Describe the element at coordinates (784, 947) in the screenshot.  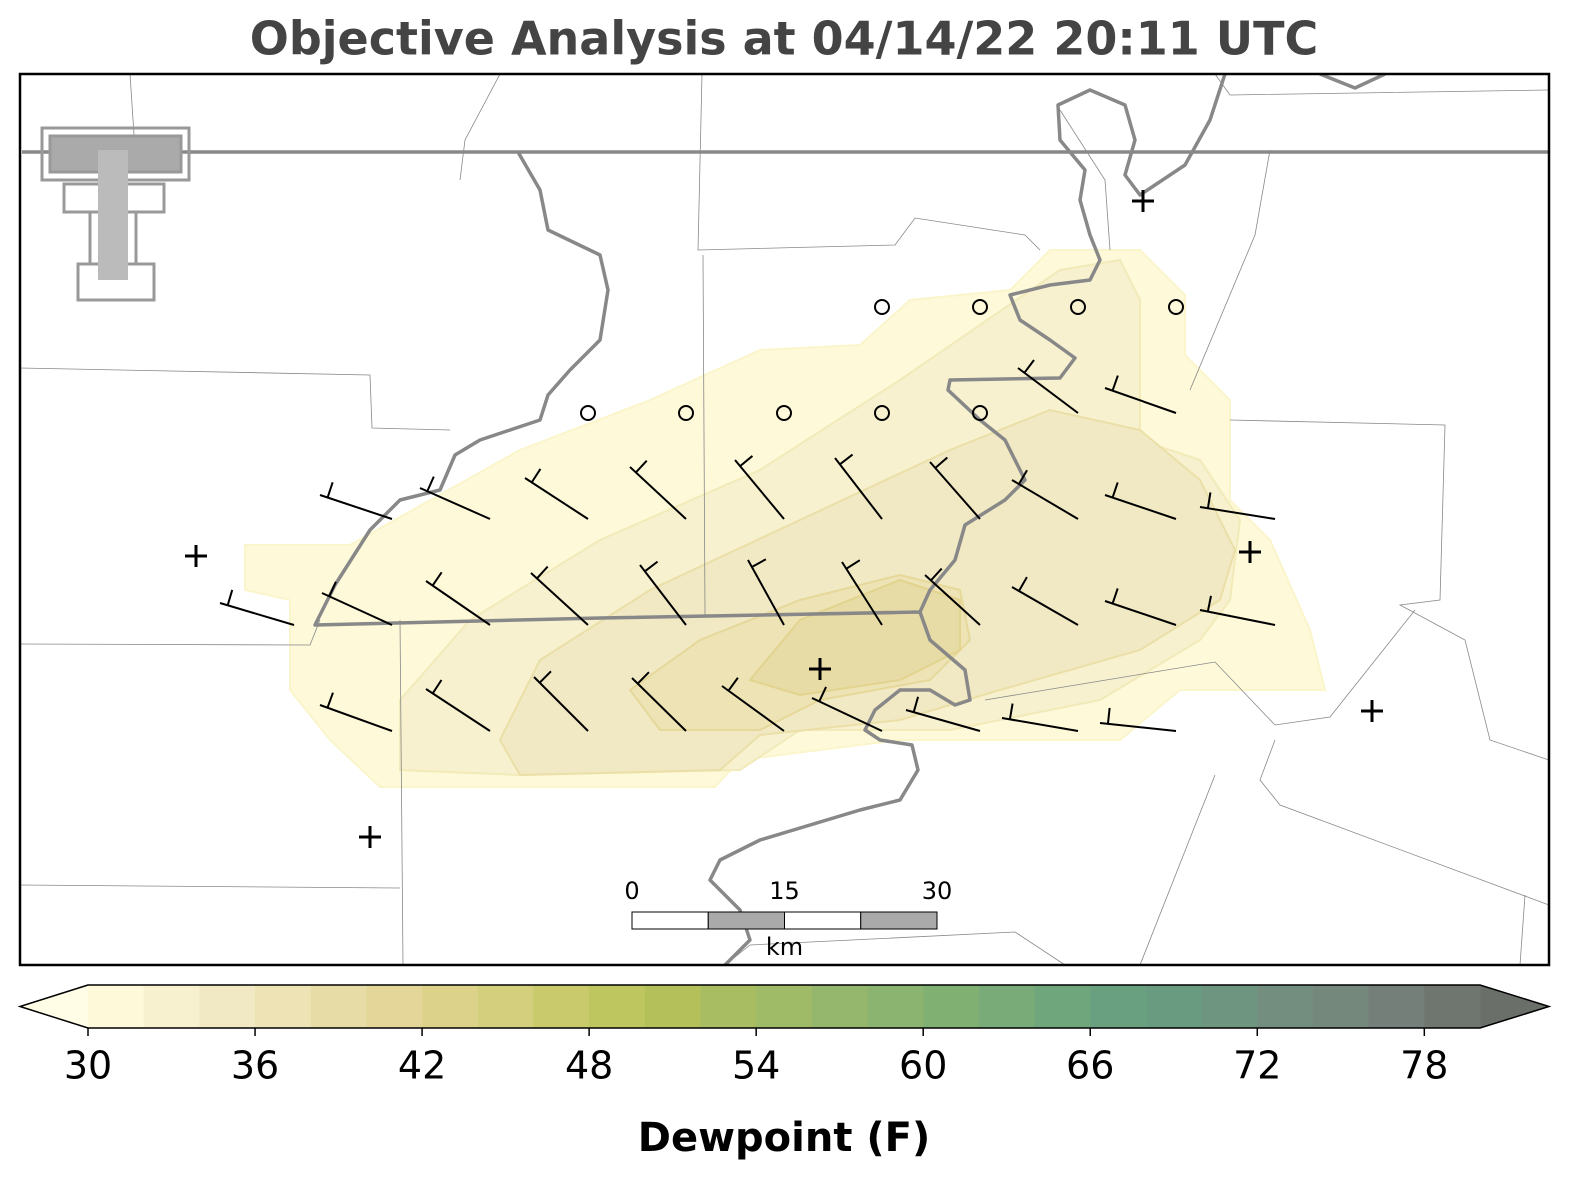
I see `scale-unit: km` at that location.